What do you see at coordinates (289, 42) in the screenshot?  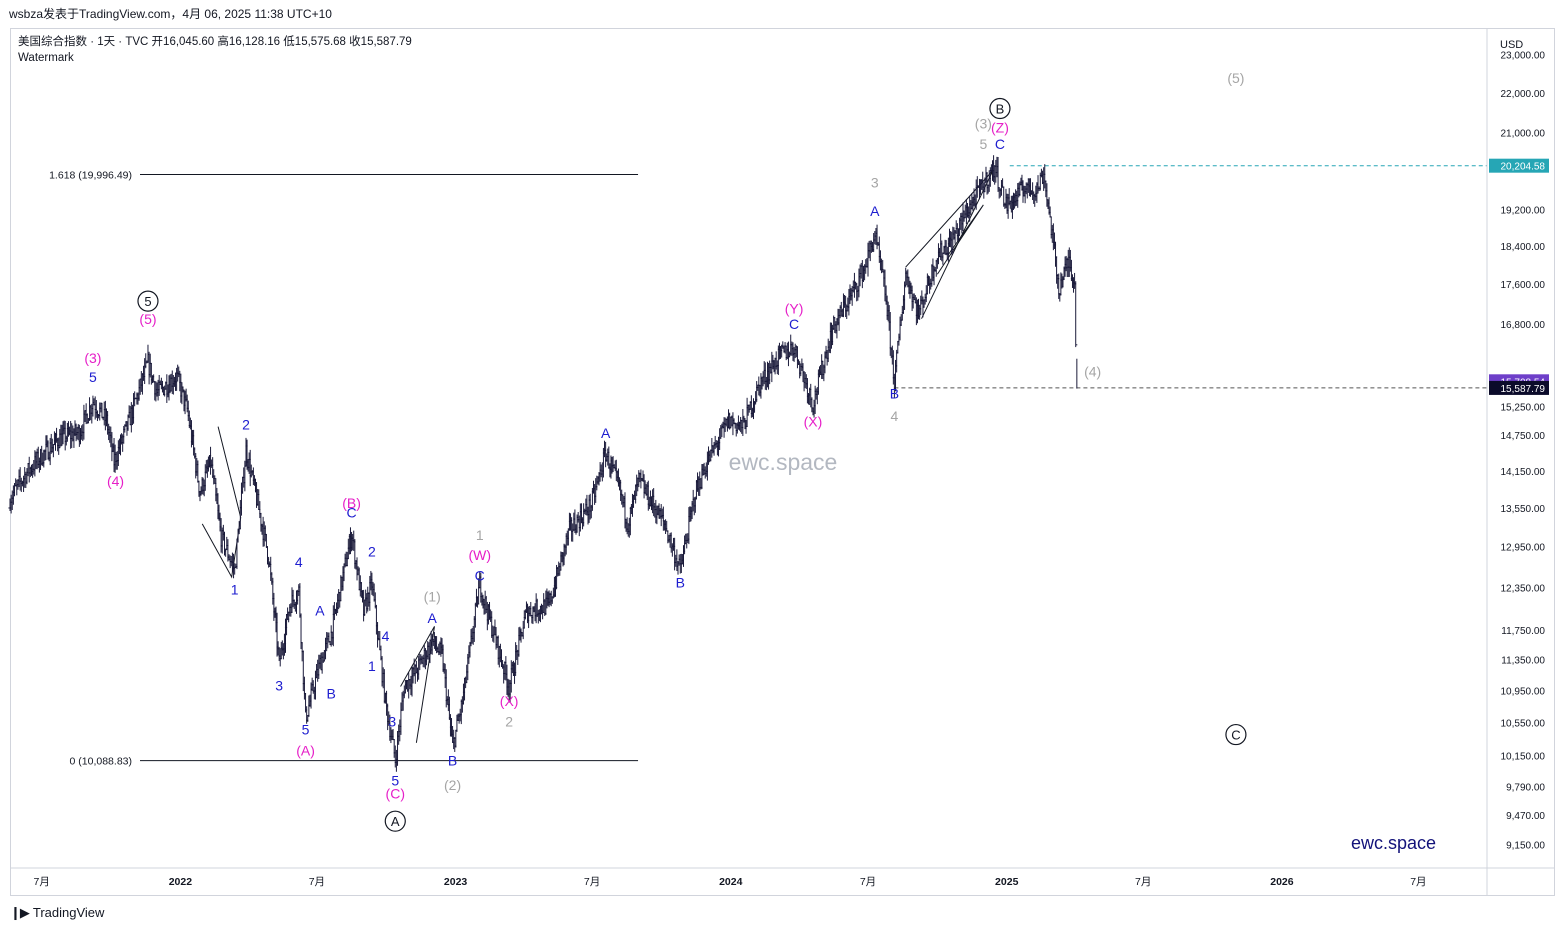 I see `low-label: 低` at bounding box center [289, 42].